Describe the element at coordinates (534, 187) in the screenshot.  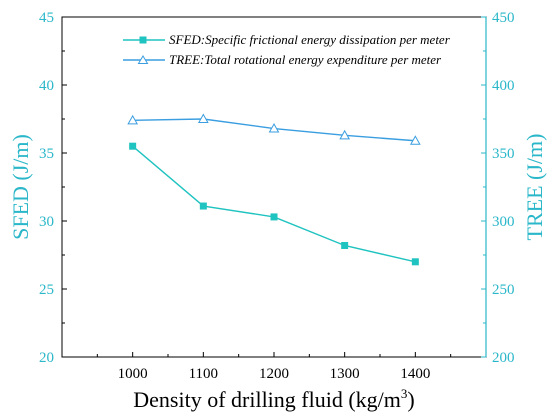
I see `y-right-axis-title: TREE (J/m)` at that location.